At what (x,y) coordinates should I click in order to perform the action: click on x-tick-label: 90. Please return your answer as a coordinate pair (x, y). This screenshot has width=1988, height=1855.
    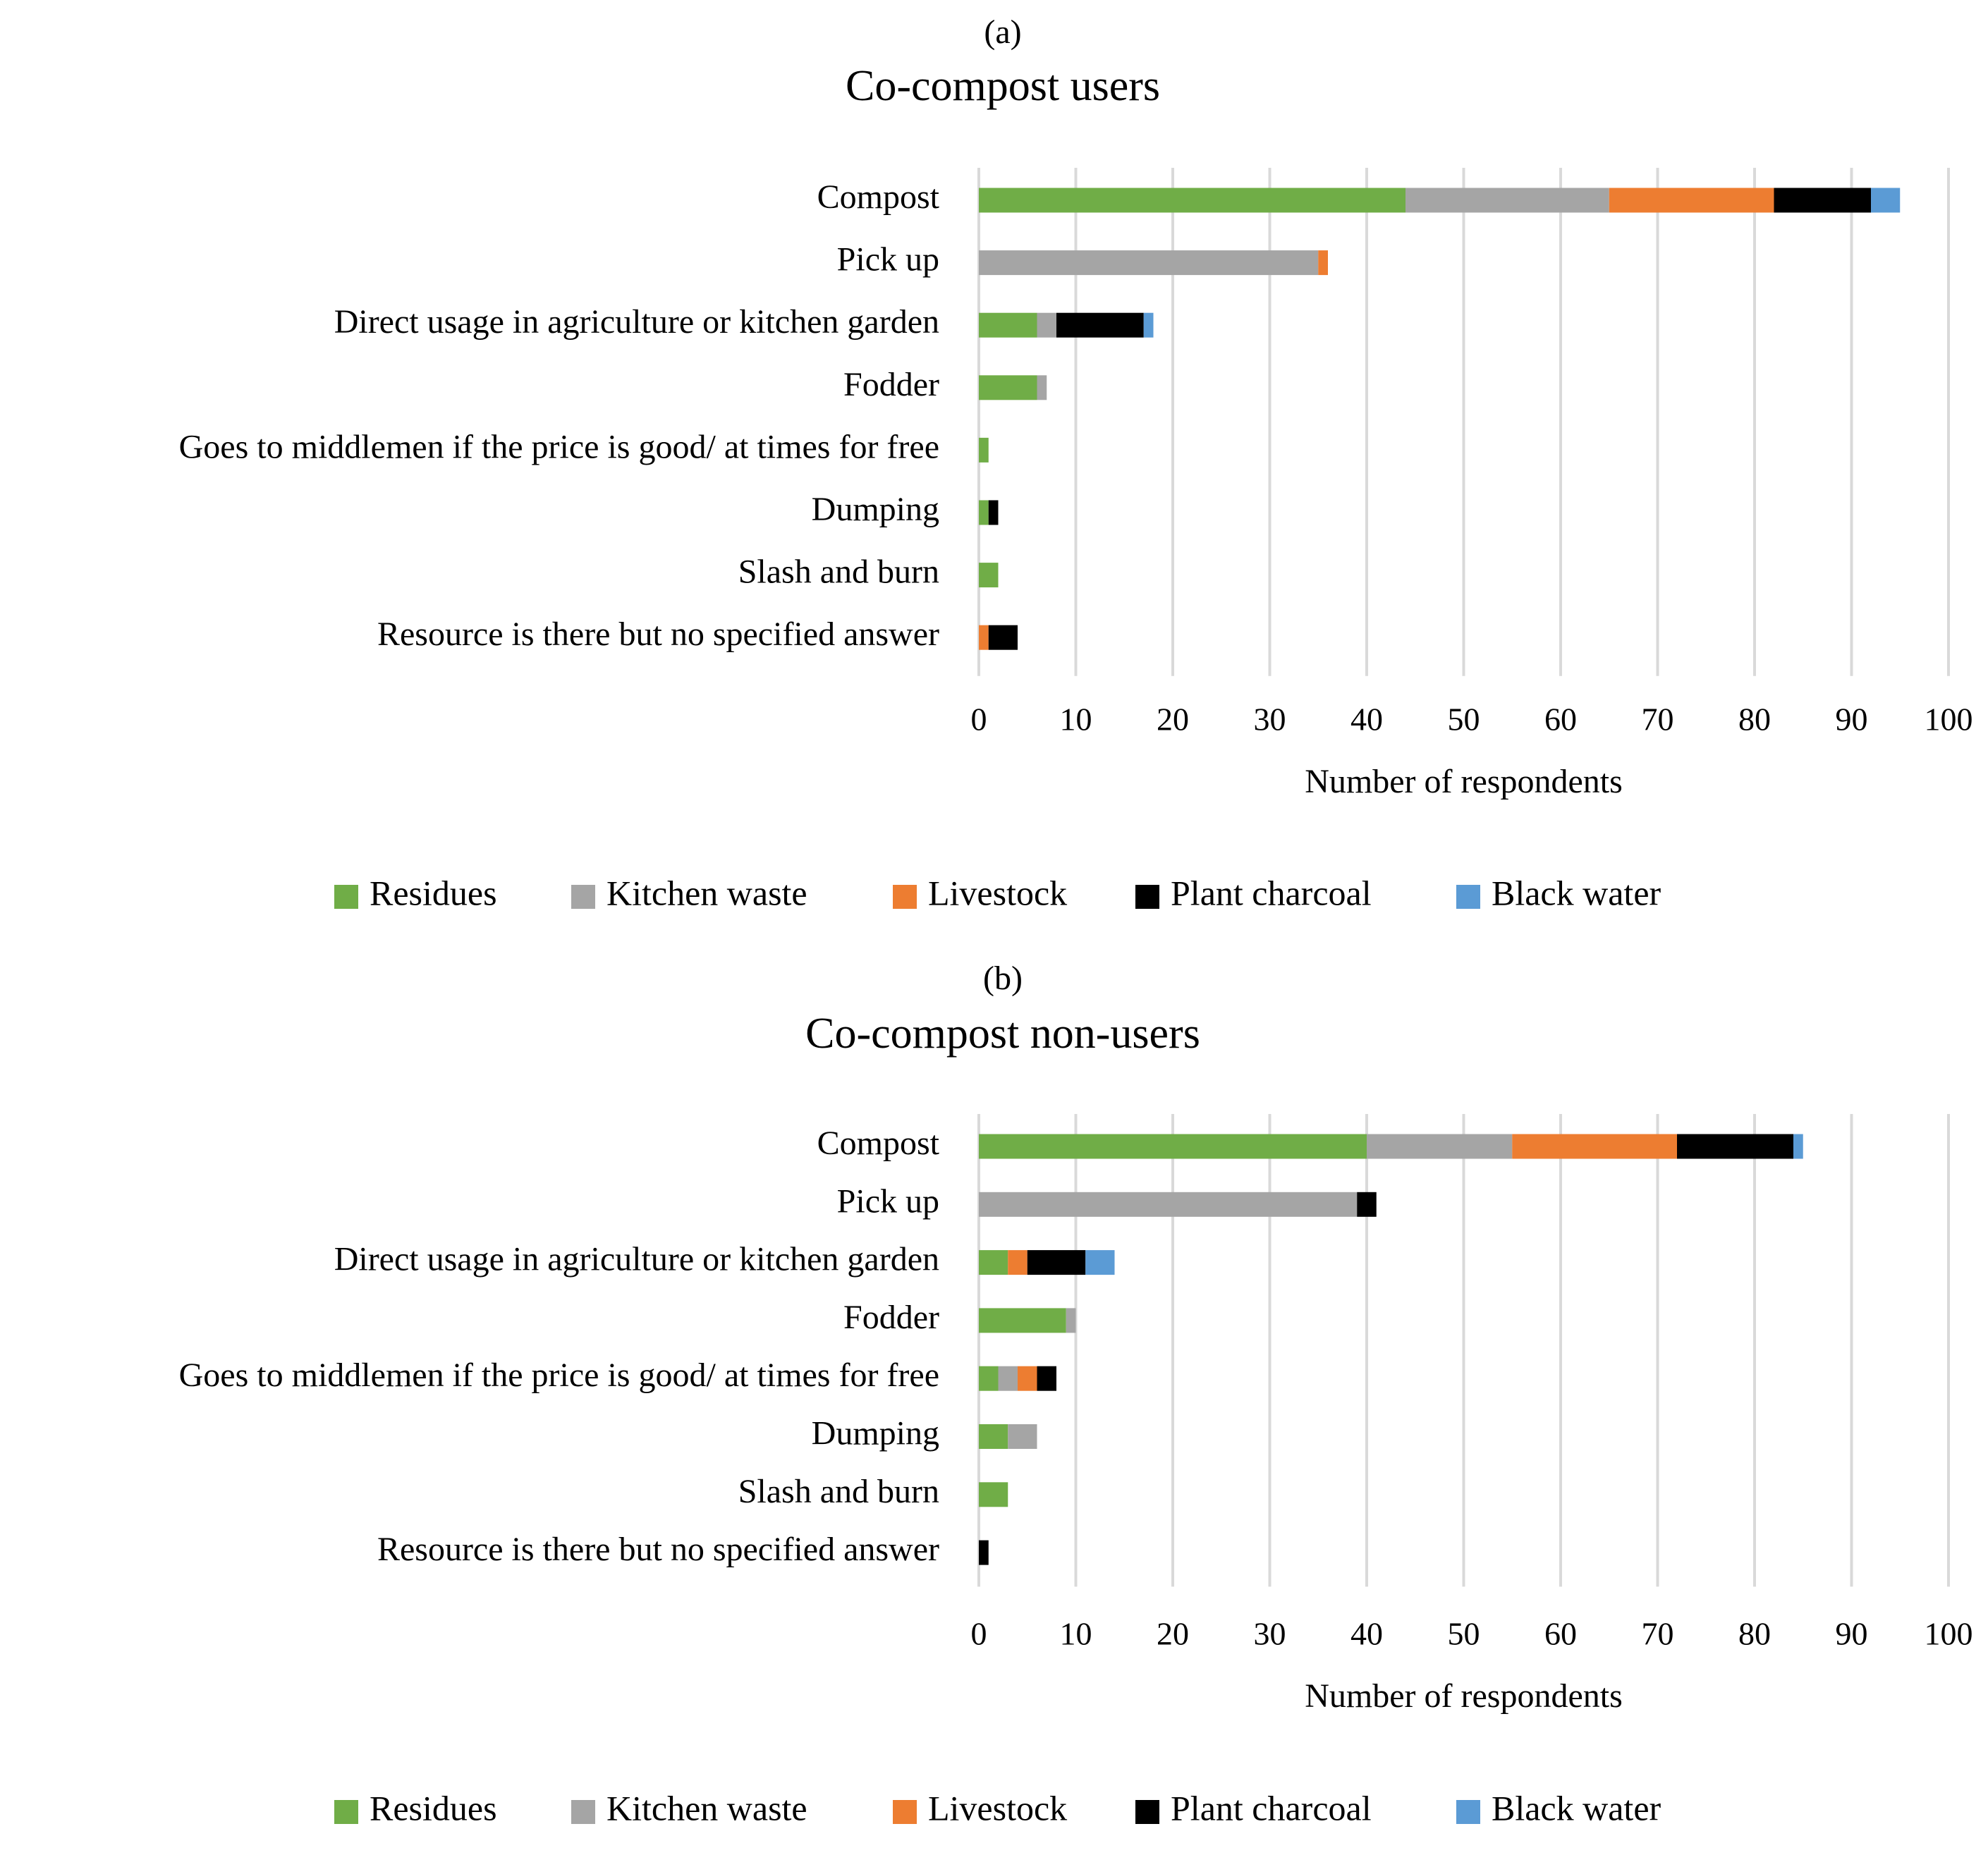
    Looking at the image, I should click on (1852, 719).